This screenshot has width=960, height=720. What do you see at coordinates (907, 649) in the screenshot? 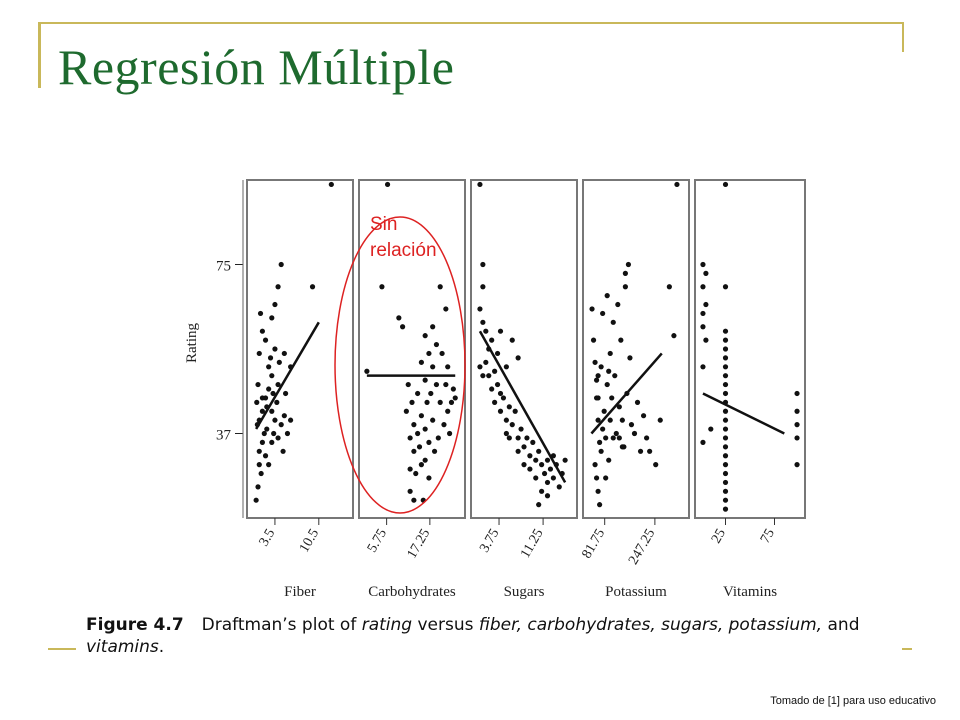
I see `decorative-bottom-right-rule` at bounding box center [907, 649].